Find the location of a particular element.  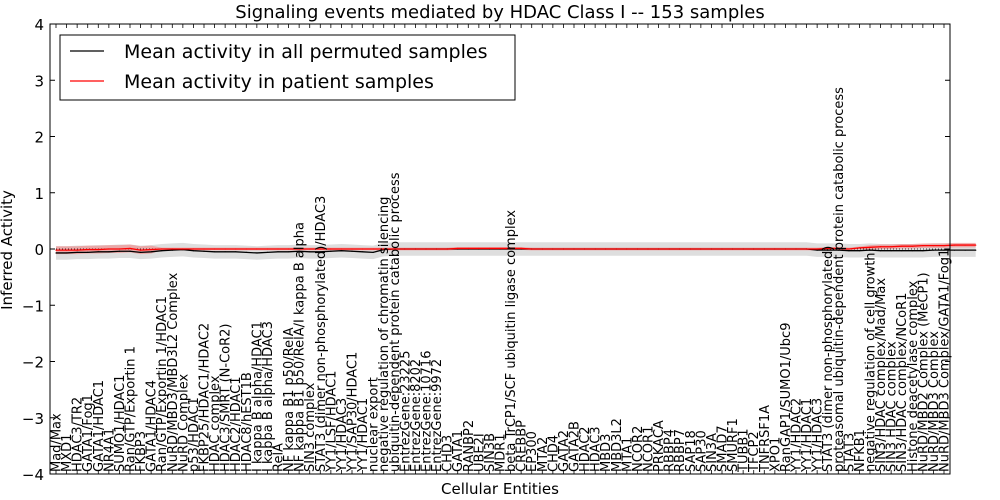

x-tick-label: I kappa B alpha/HDAC1 is located at coordinates (257, 396).